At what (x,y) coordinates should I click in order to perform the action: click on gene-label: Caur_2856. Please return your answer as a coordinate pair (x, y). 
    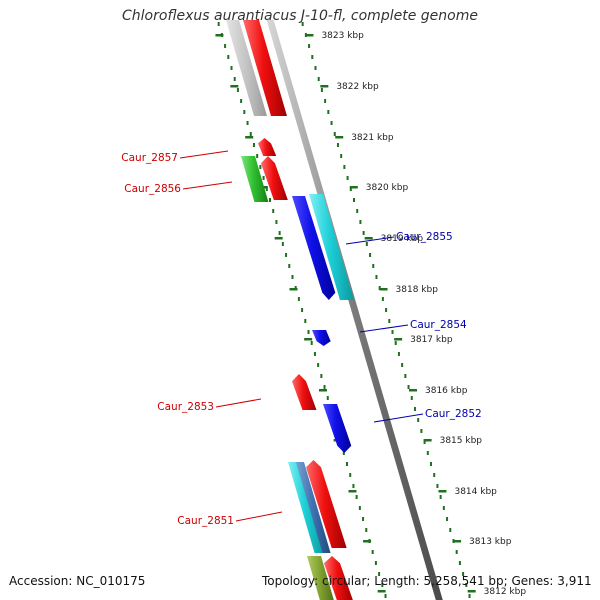
    Looking at the image, I should click on (152, 189).